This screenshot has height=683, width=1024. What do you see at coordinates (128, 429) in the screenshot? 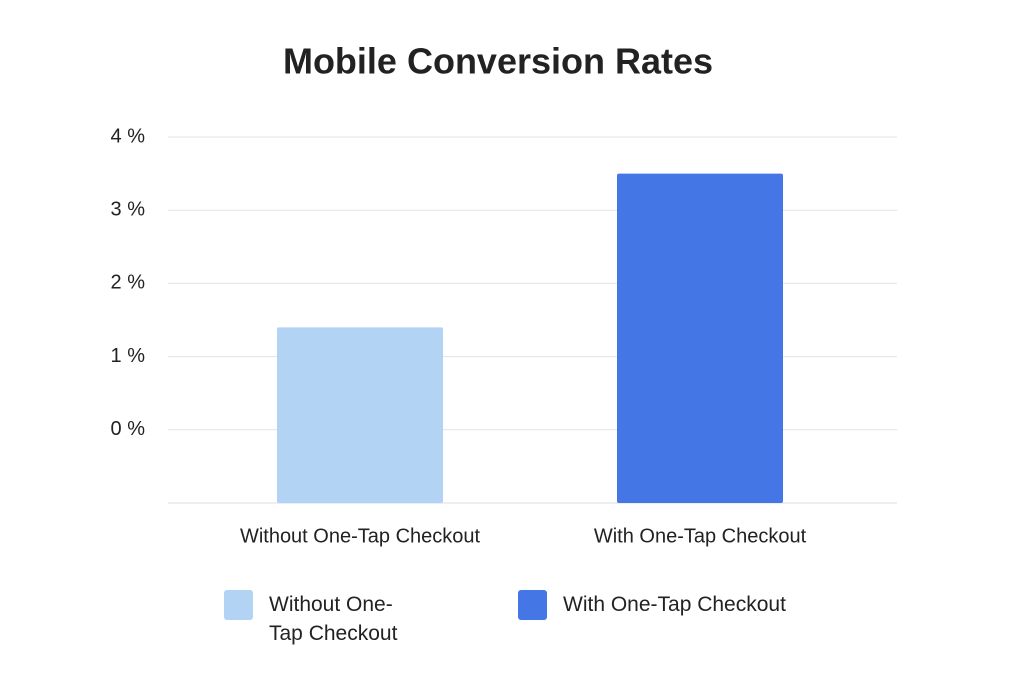
I see `y-tick-label: 0 %` at bounding box center [128, 429].